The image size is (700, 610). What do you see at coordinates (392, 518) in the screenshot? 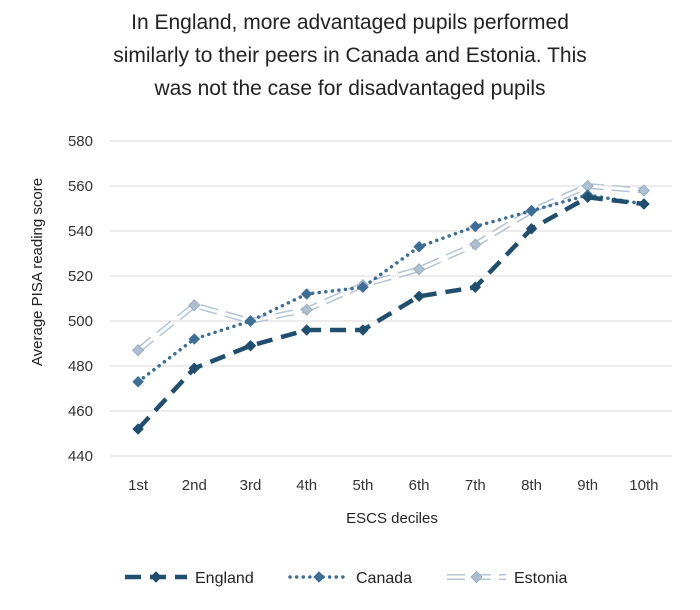
I see `x-axis-label: ESCS deciles` at bounding box center [392, 518].